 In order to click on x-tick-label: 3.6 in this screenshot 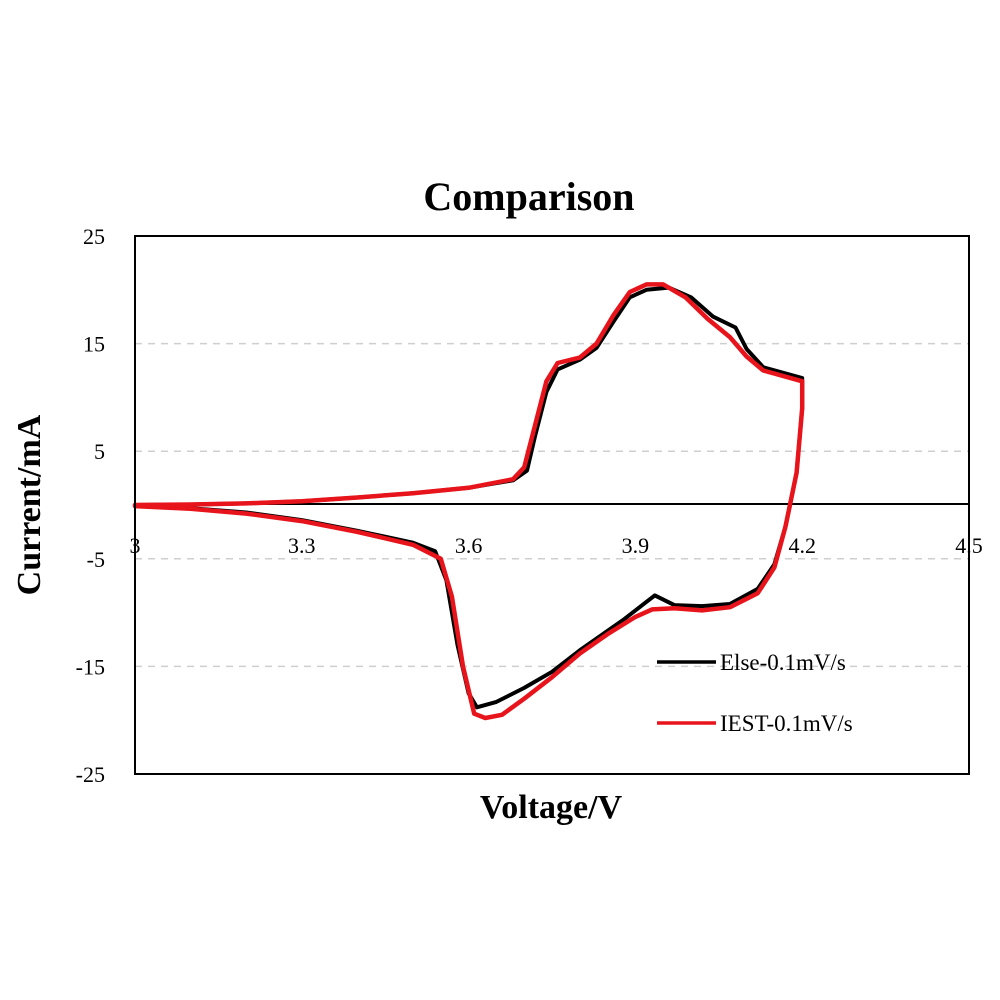, I will do `click(469, 545)`.